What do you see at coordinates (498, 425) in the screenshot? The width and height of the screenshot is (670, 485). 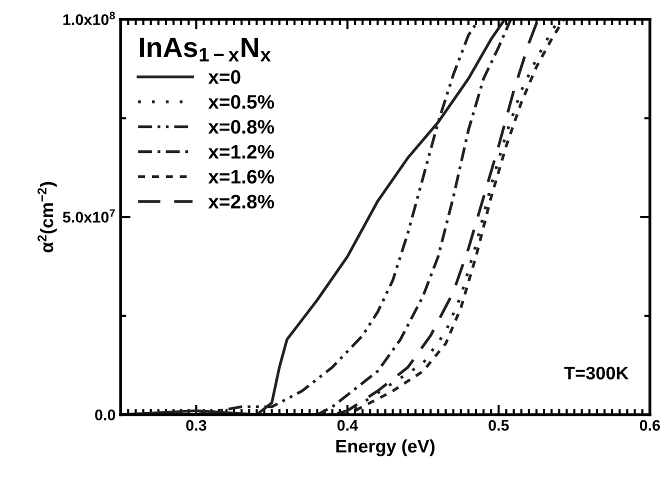 I see `x-tick-label: 0.5` at bounding box center [498, 425].